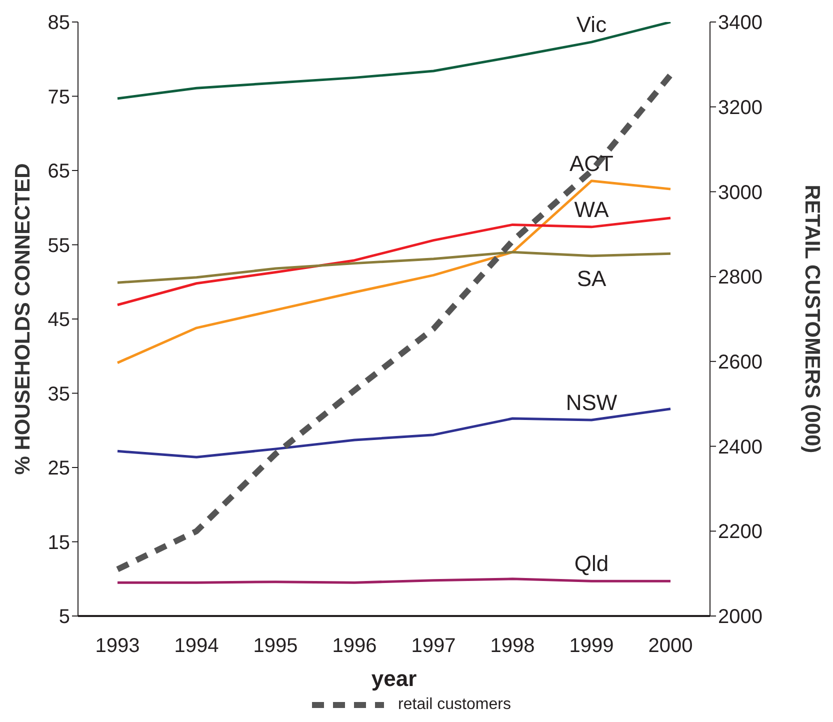 The height and width of the screenshot is (722, 833). What do you see at coordinates (394, 678) in the screenshot?
I see `x-axis-title: year` at bounding box center [394, 678].